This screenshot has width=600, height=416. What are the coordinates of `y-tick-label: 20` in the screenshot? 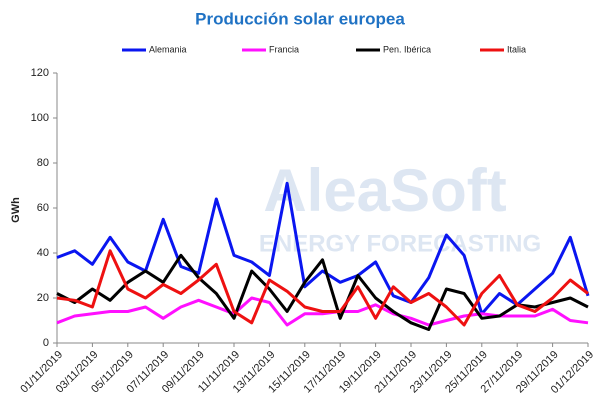 It's located at (43, 298).